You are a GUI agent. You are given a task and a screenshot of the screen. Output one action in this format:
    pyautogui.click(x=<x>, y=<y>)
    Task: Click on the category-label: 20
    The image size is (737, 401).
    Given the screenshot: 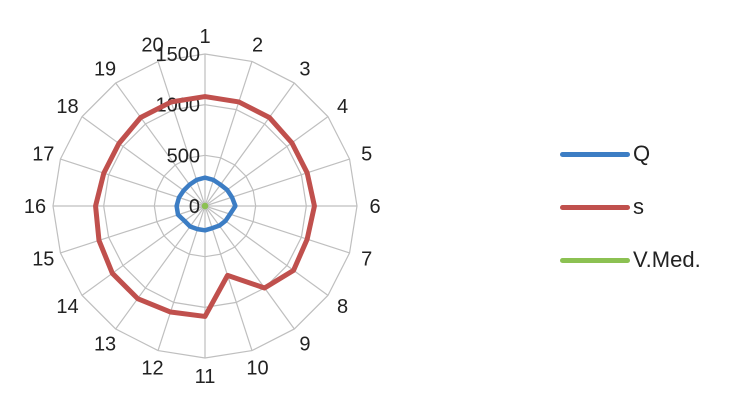 What is the action you would take?
    pyautogui.click(x=152, y=45)
    